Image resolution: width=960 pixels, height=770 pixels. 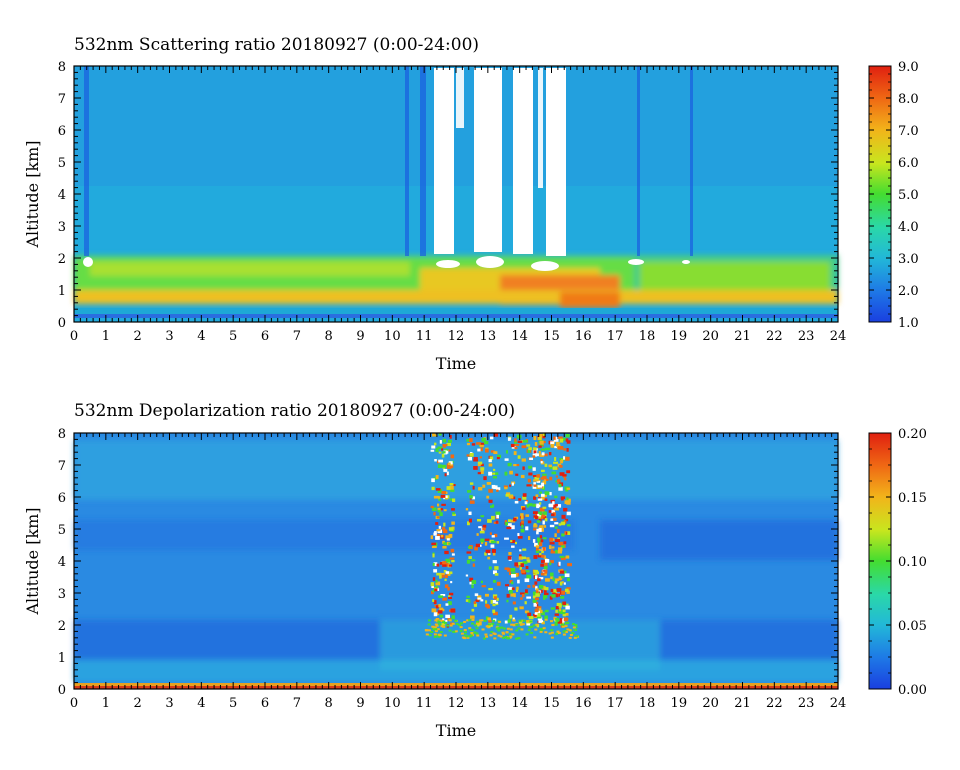 I want to click on colorbar-tick-label: 1.0, so click(x=908, y=323).